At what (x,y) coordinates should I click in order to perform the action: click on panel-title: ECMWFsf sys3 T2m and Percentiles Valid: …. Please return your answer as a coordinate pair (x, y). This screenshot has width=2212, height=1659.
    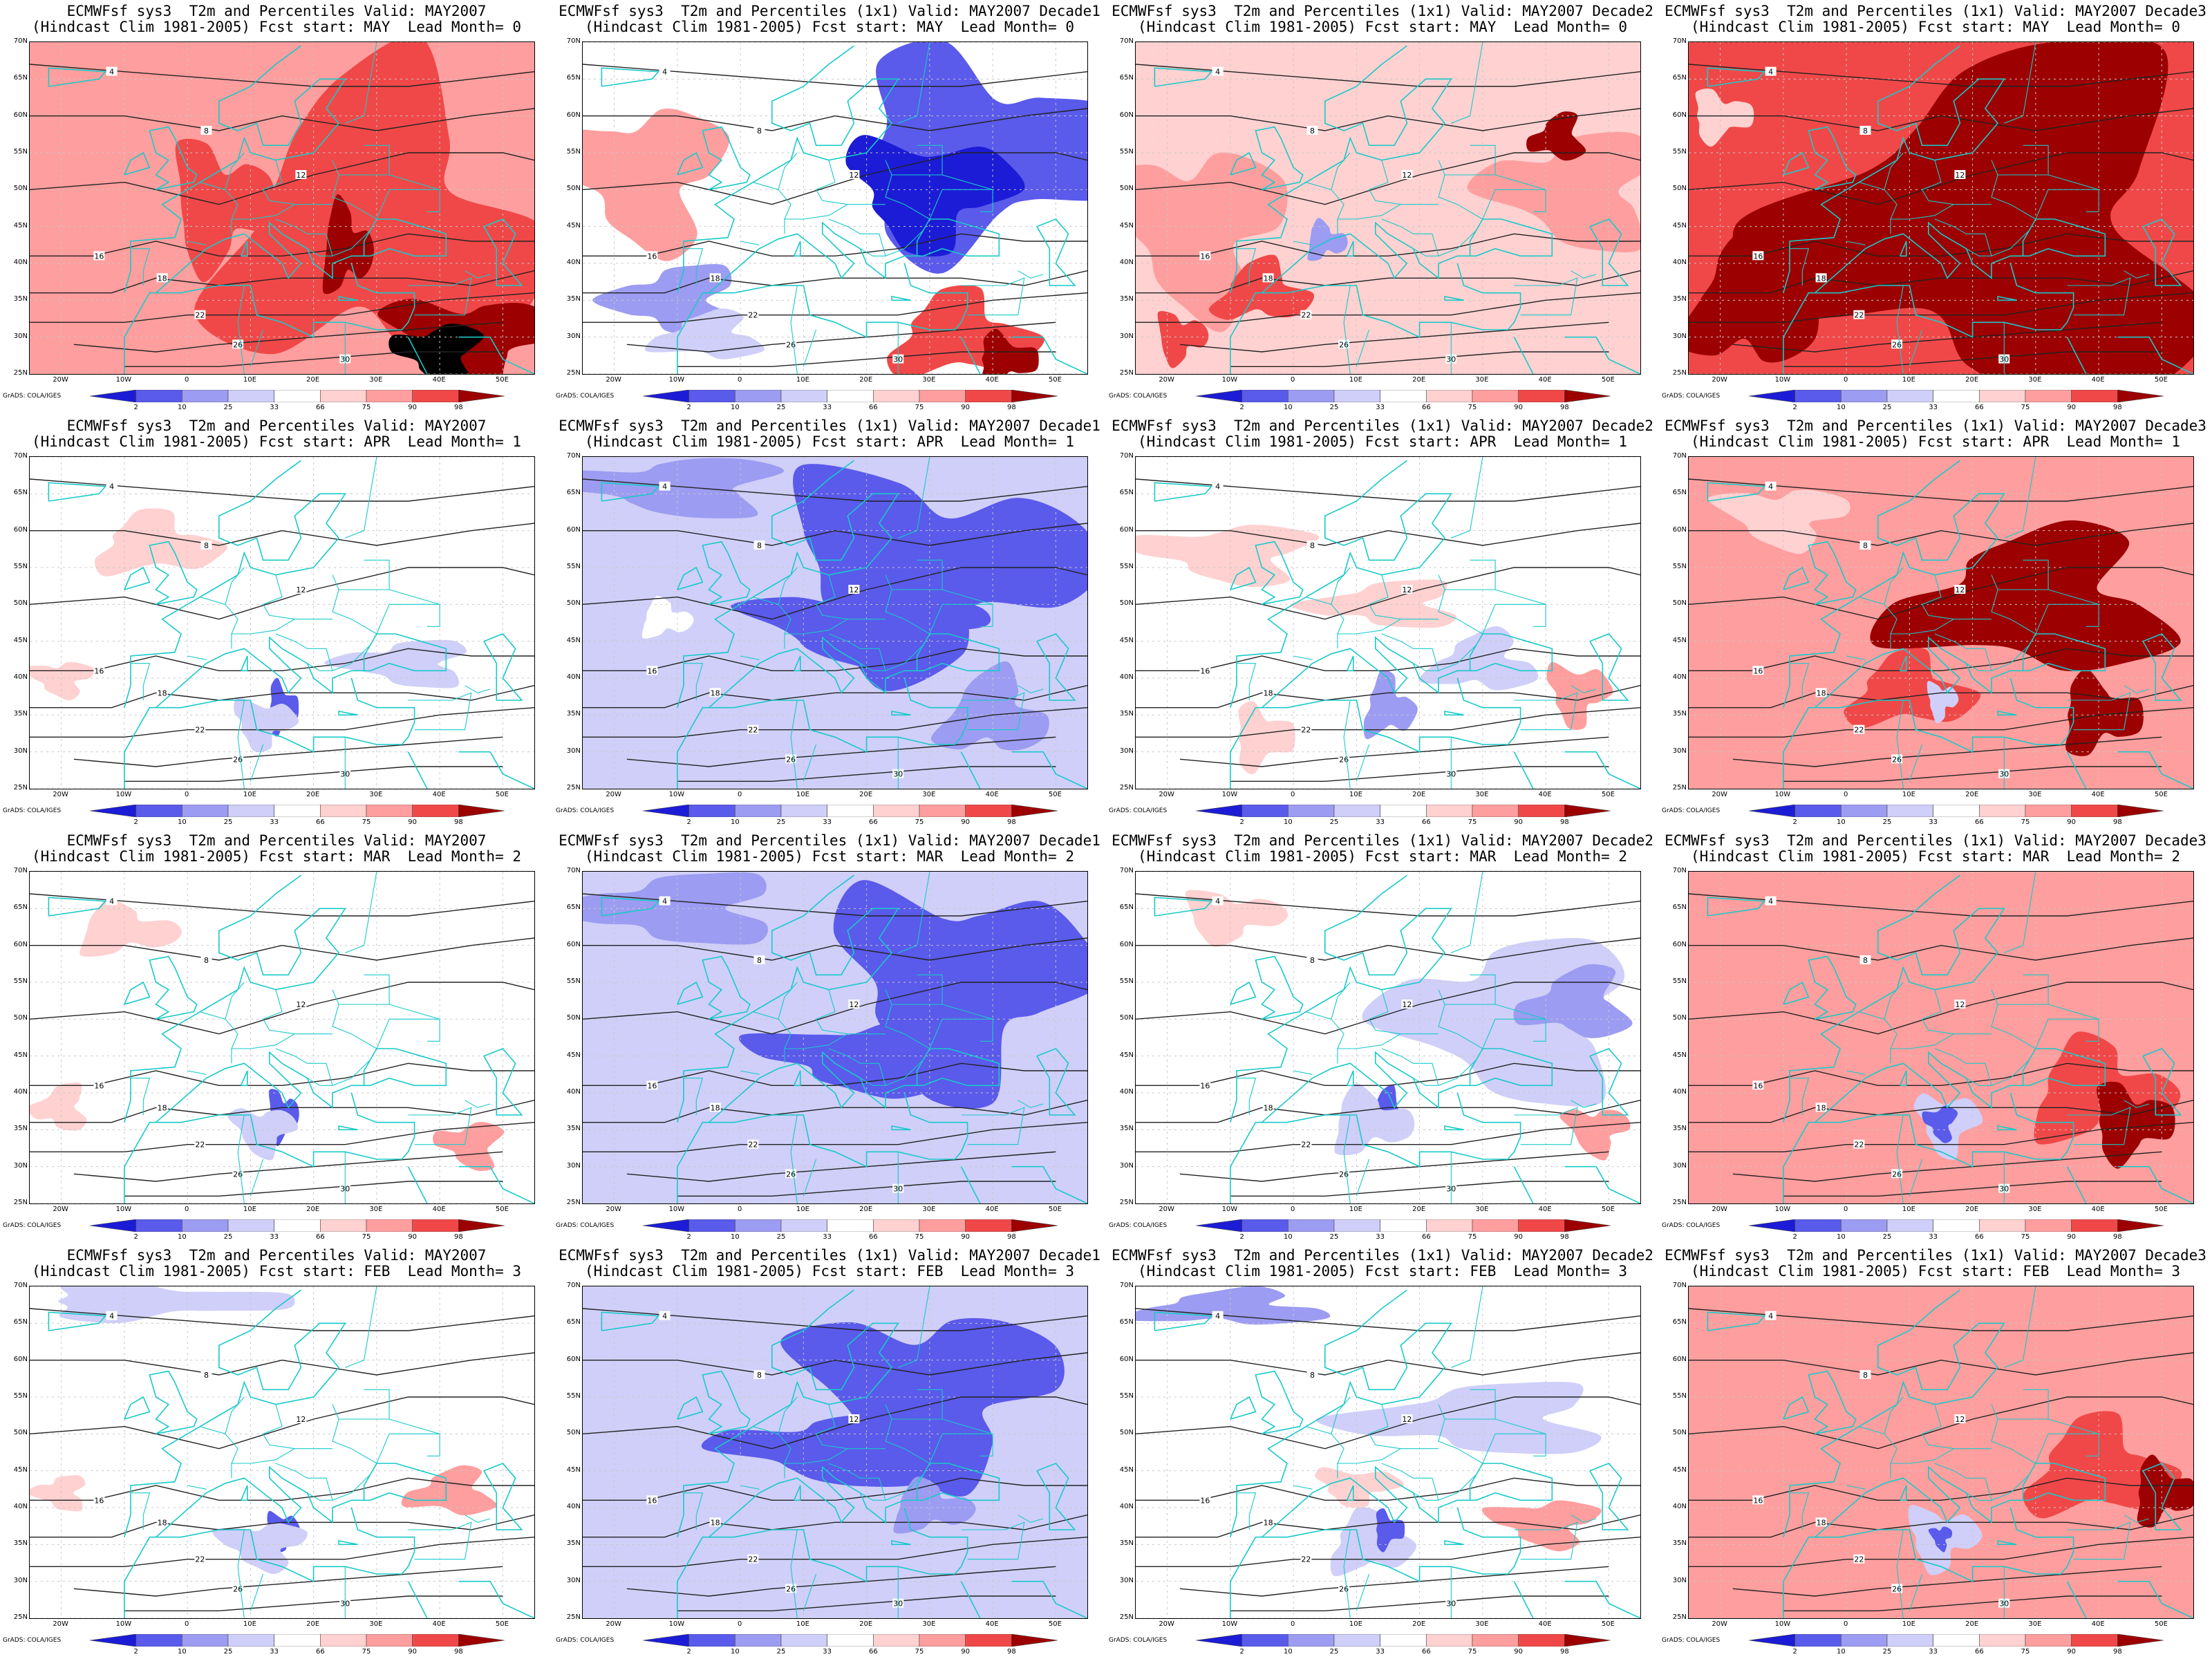
    Looking at the image, I should click on (276, 426).